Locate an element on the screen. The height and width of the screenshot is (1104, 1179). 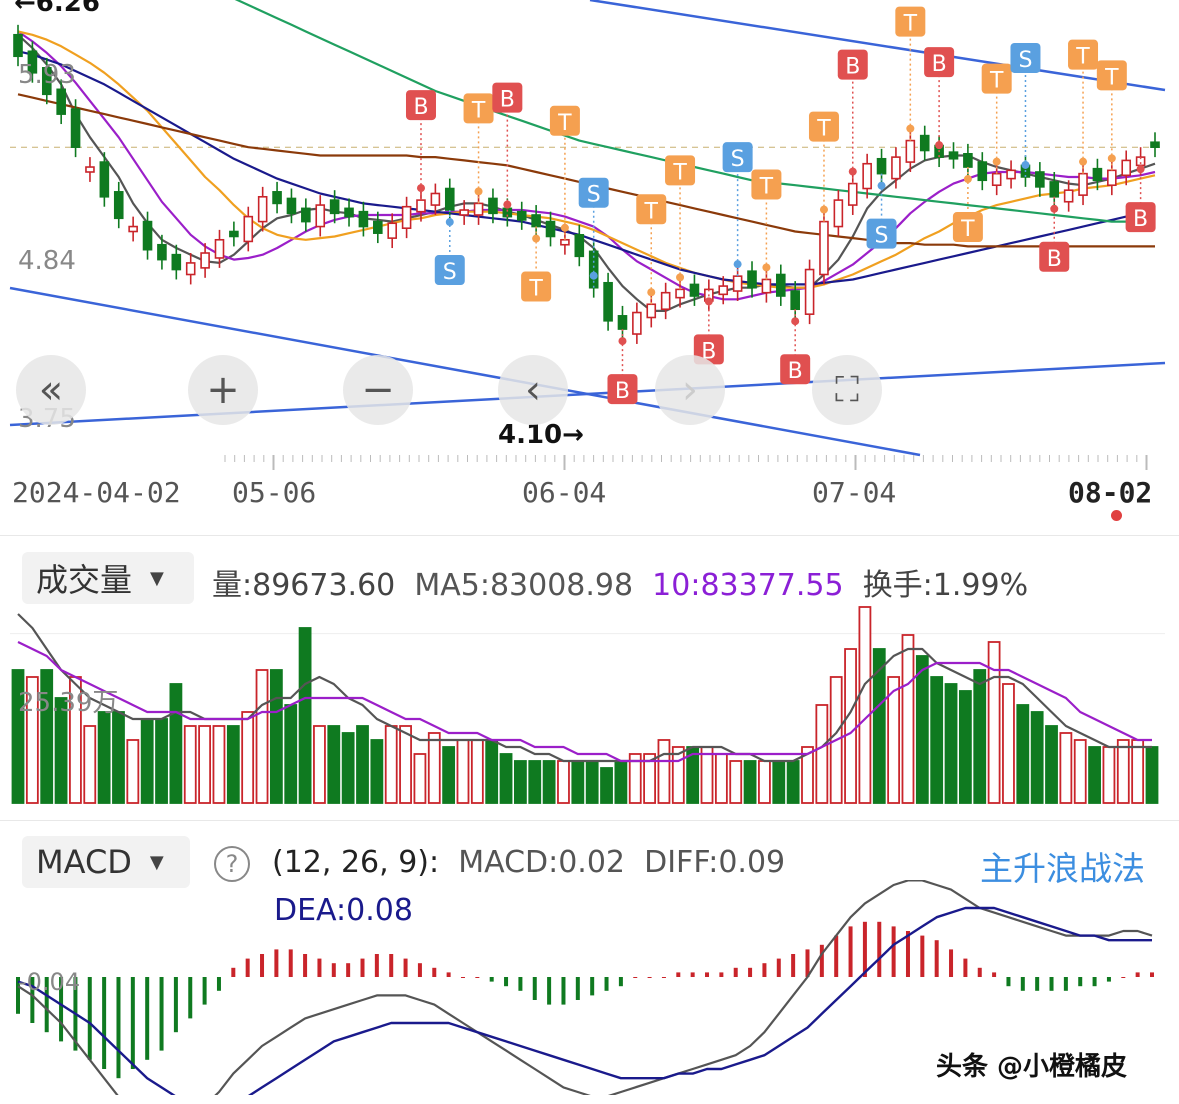
zoom-in-button: + is located at coordinates (223, 390).